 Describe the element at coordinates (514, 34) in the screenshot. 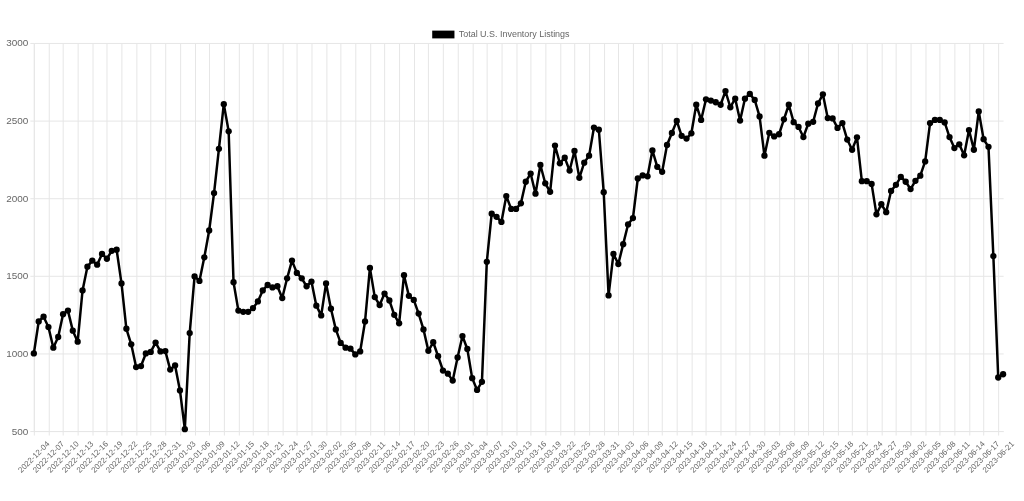

I see `legend-label: Total U.S. Inventory Listings` at that location.